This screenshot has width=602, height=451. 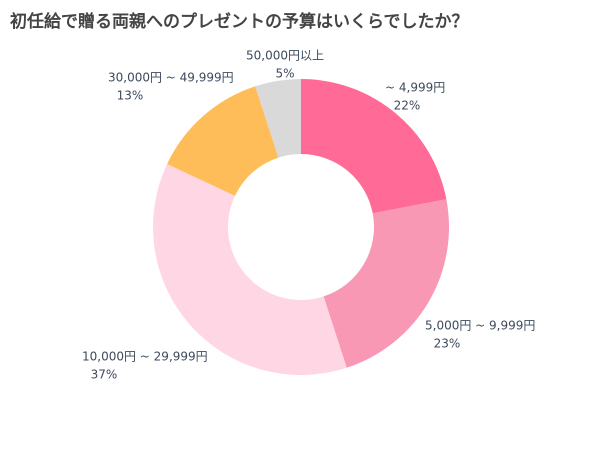 What do you see at coordinates (480, 326) in the screenshot?
I see `slice-label: 5,000円 ~ 9,999円` at bounding box center [480, 326].